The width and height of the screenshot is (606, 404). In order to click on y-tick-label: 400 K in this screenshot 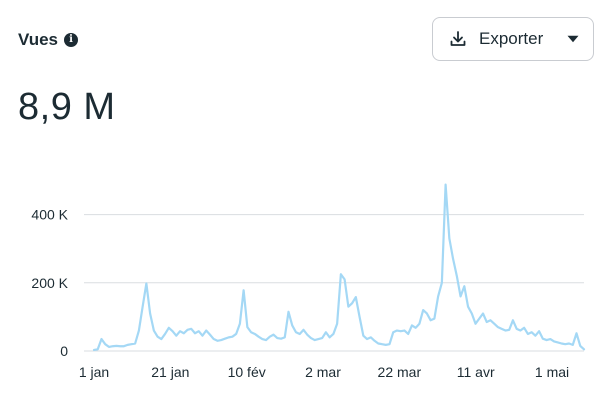, I will do `click(49, 215)`.